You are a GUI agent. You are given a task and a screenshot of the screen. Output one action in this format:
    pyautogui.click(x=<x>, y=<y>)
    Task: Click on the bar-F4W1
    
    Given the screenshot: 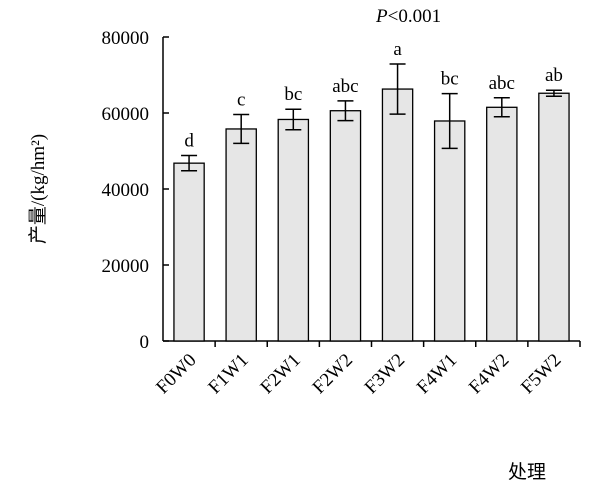 What is the action you would take?
    pyautogui.click(x=449, y=231)
    